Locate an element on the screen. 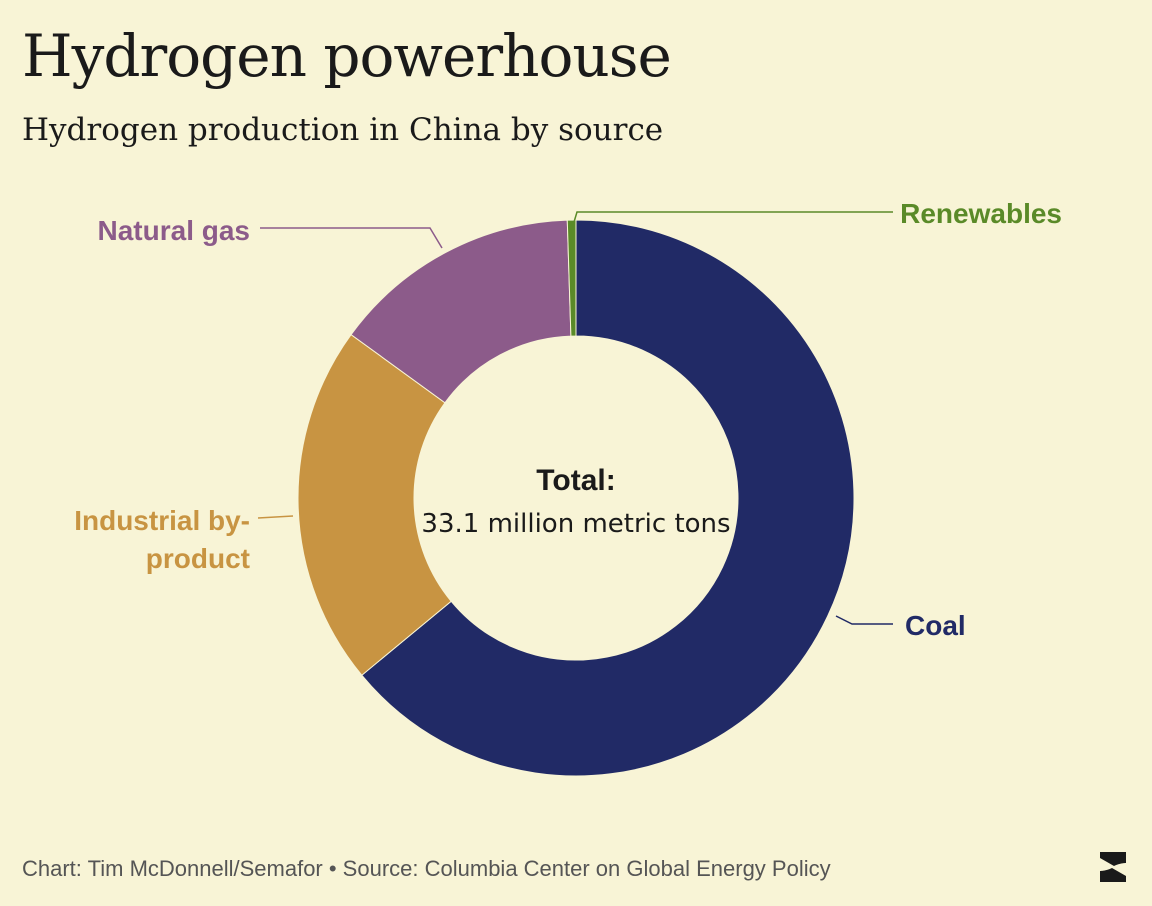 This screenshot has height=906, width=1152. donut-slice-industrial-by-product is located at coordinates (374, 504).